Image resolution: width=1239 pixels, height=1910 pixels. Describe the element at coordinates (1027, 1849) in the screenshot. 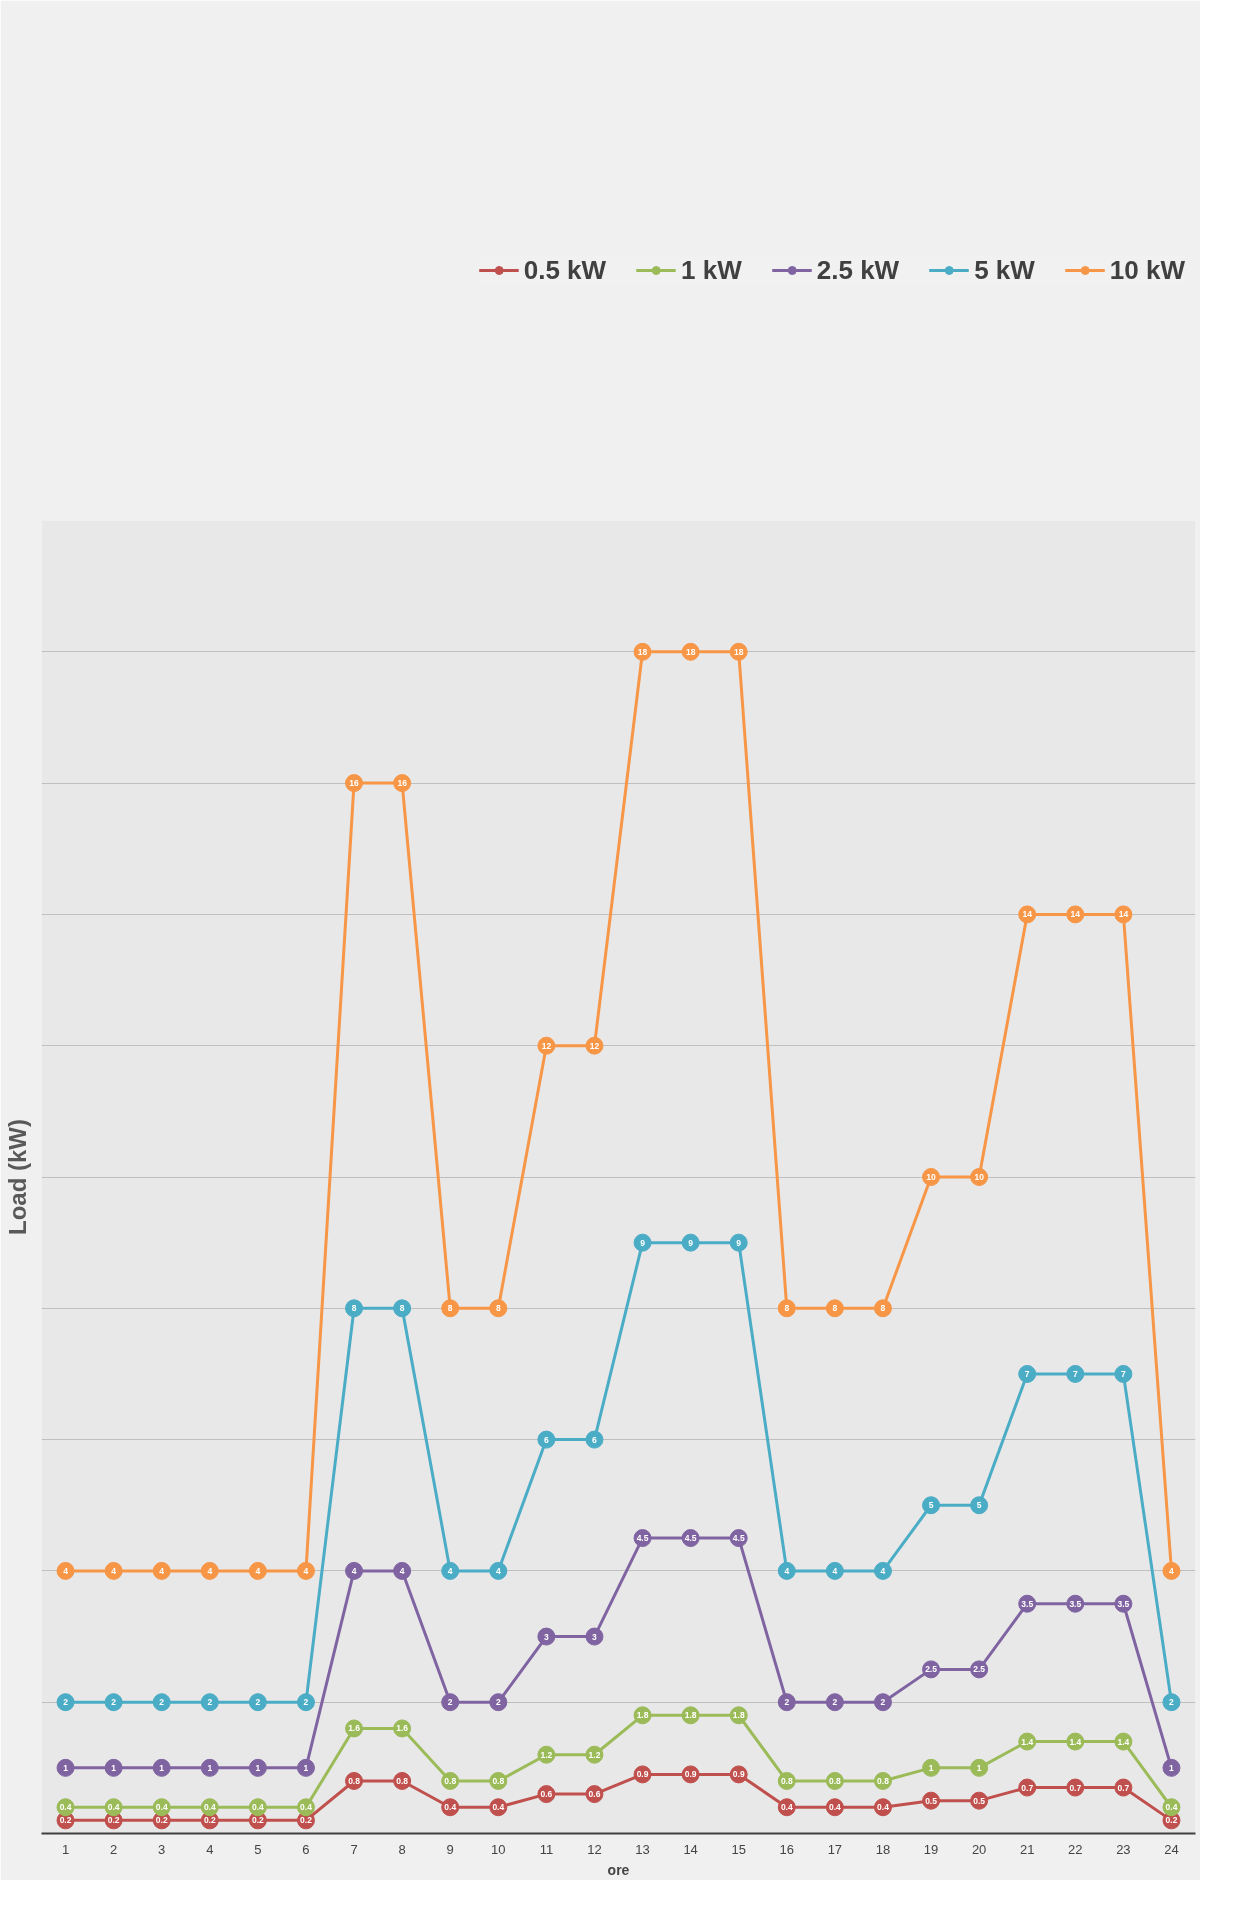

I see `x-tick-label: 21` at that location.